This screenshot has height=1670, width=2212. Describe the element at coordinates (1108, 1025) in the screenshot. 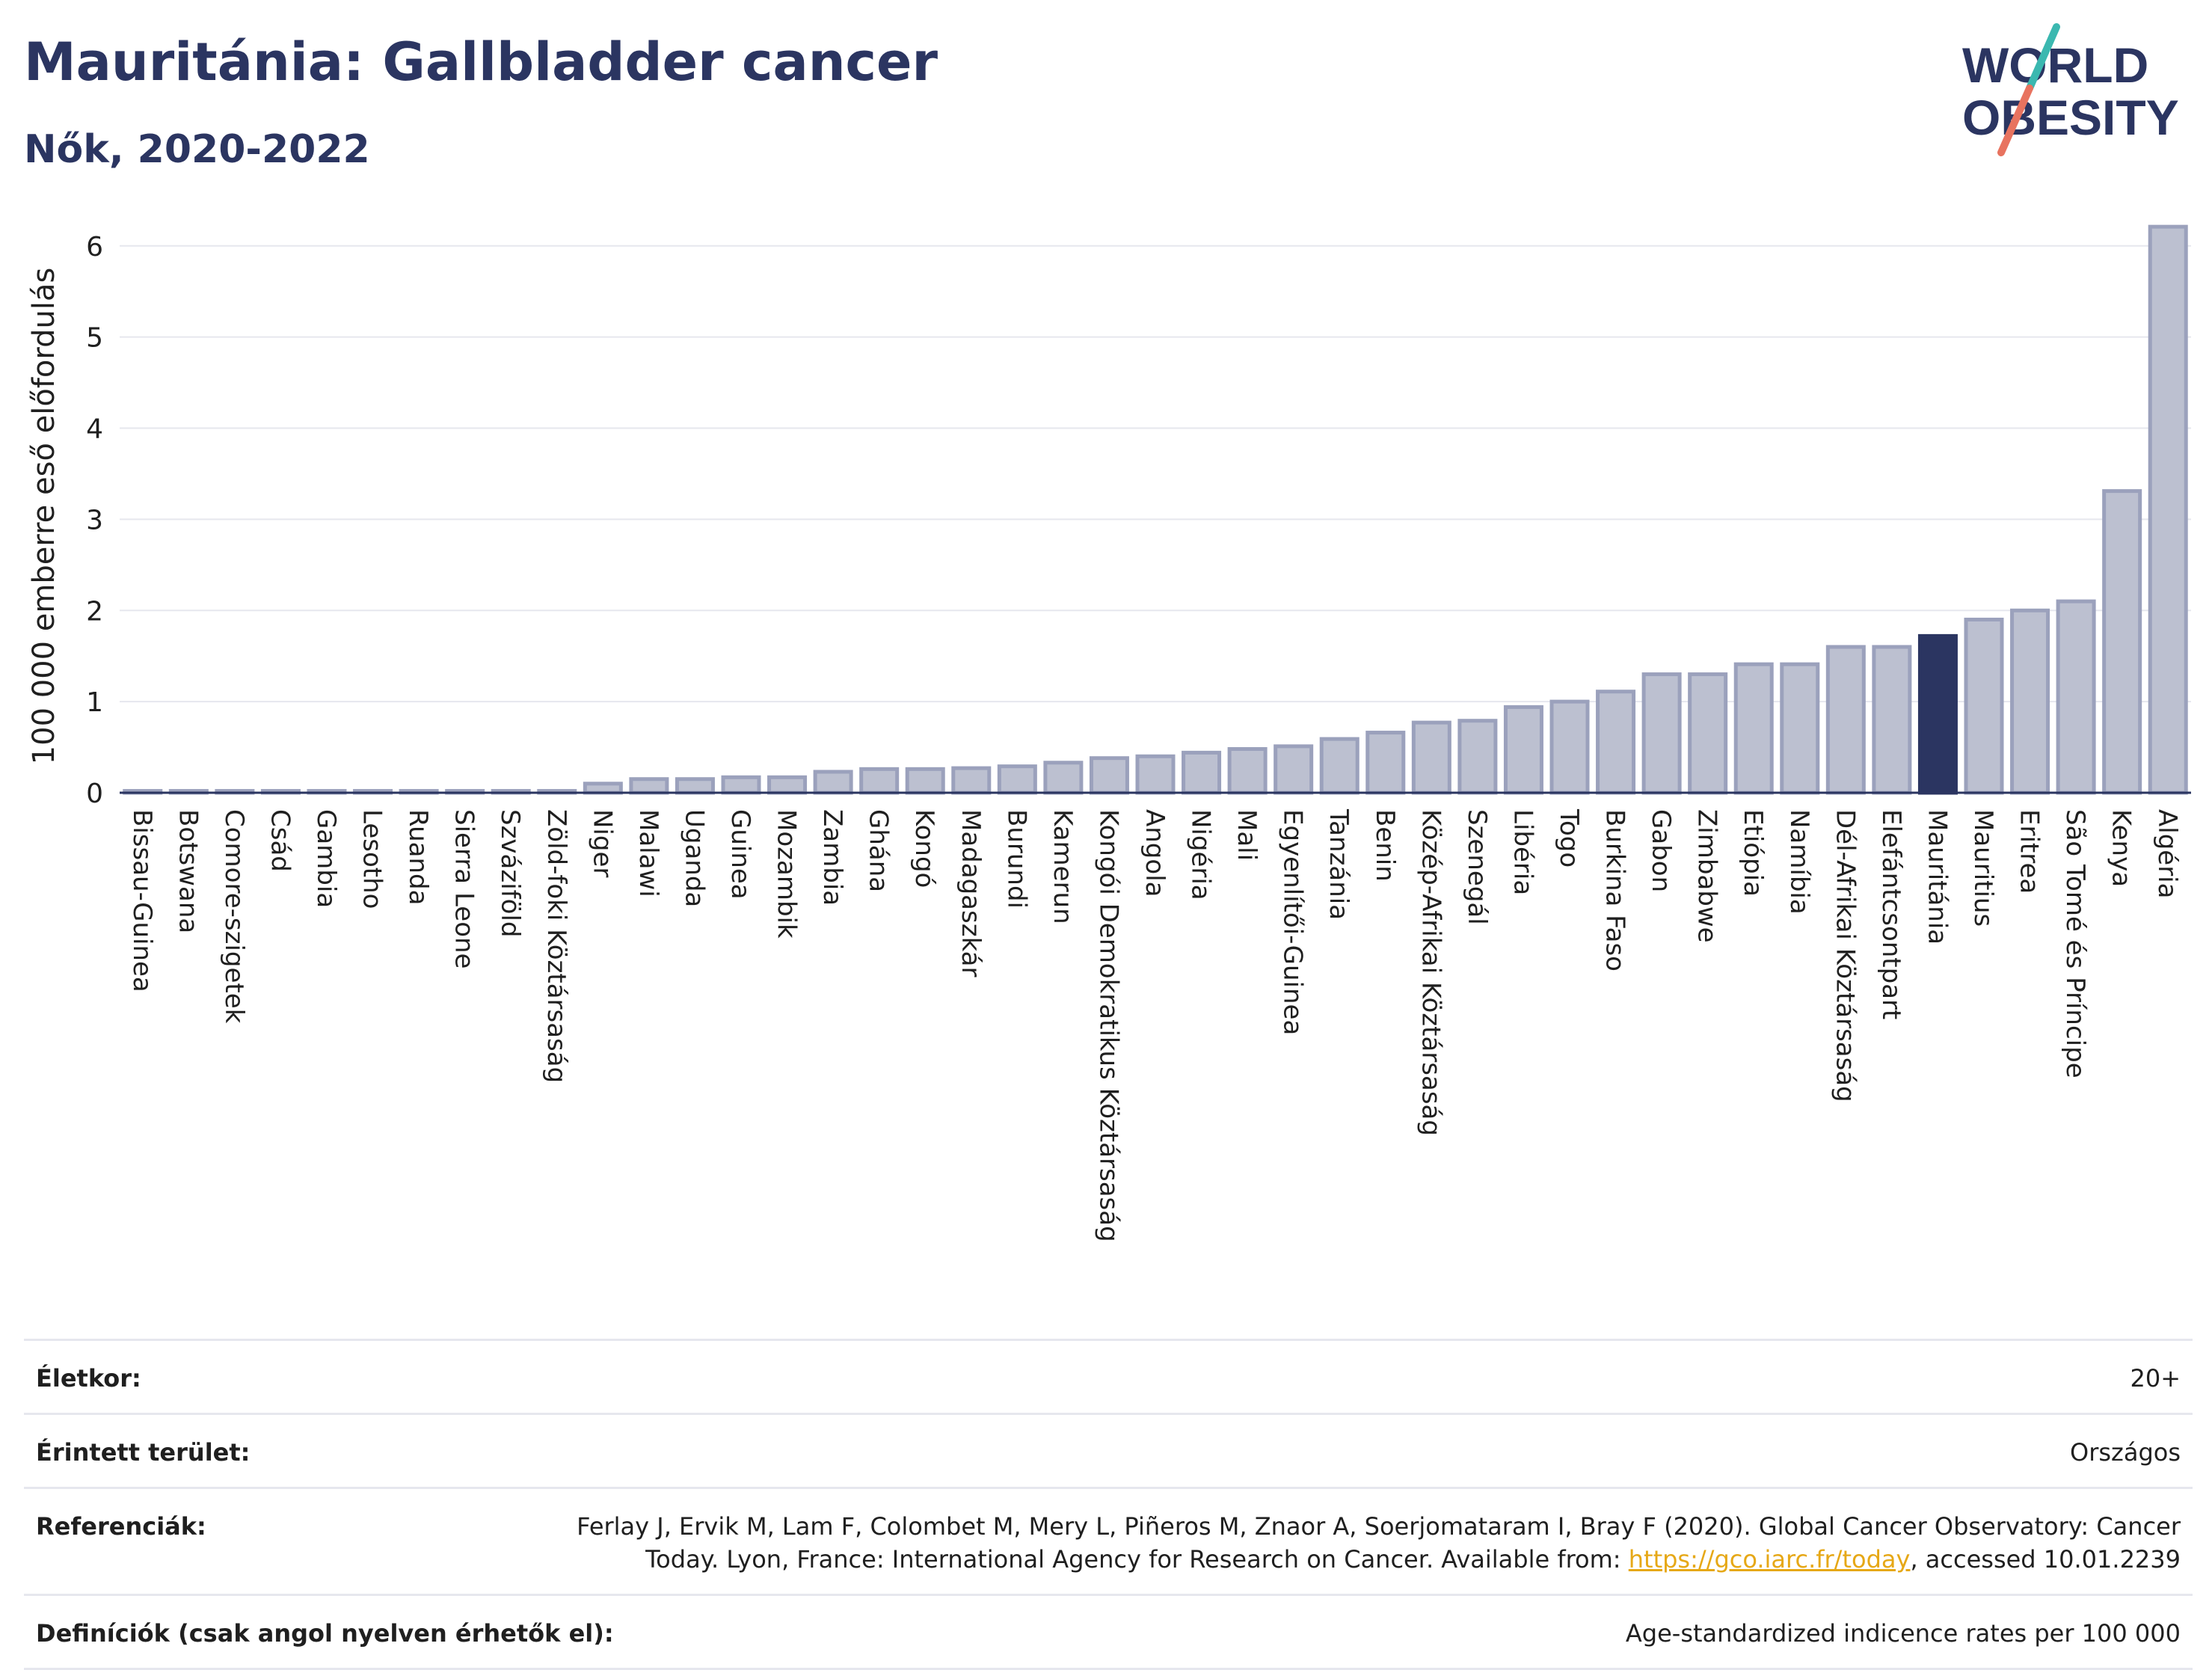

I see `x-tick-label: Kongói Demokratikus Köztársaság` at that location.